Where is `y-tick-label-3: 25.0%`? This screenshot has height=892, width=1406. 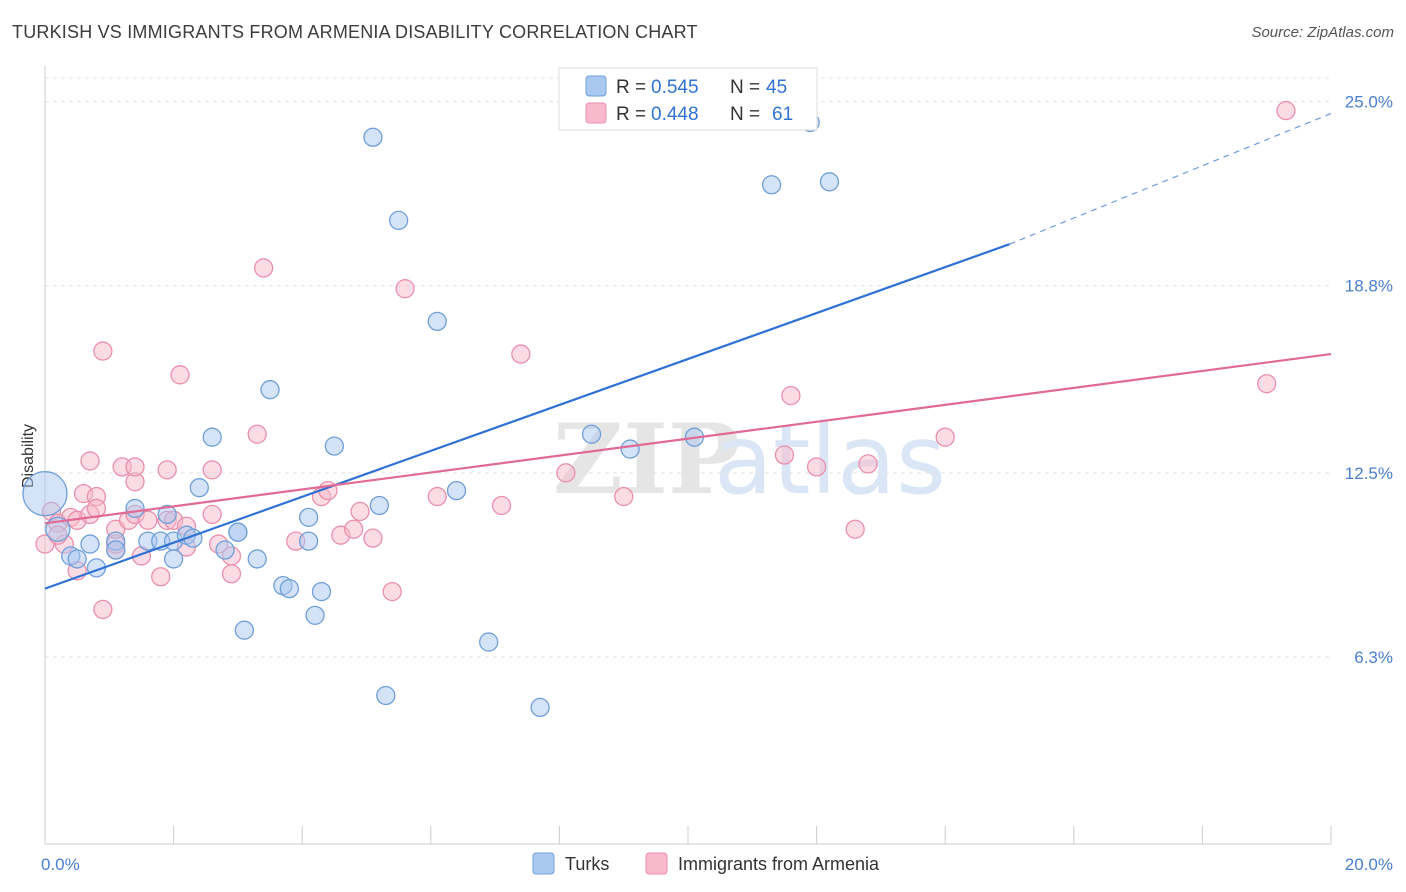 y-tick-label-3: 25.0% is located at coordinates (1369, 102).